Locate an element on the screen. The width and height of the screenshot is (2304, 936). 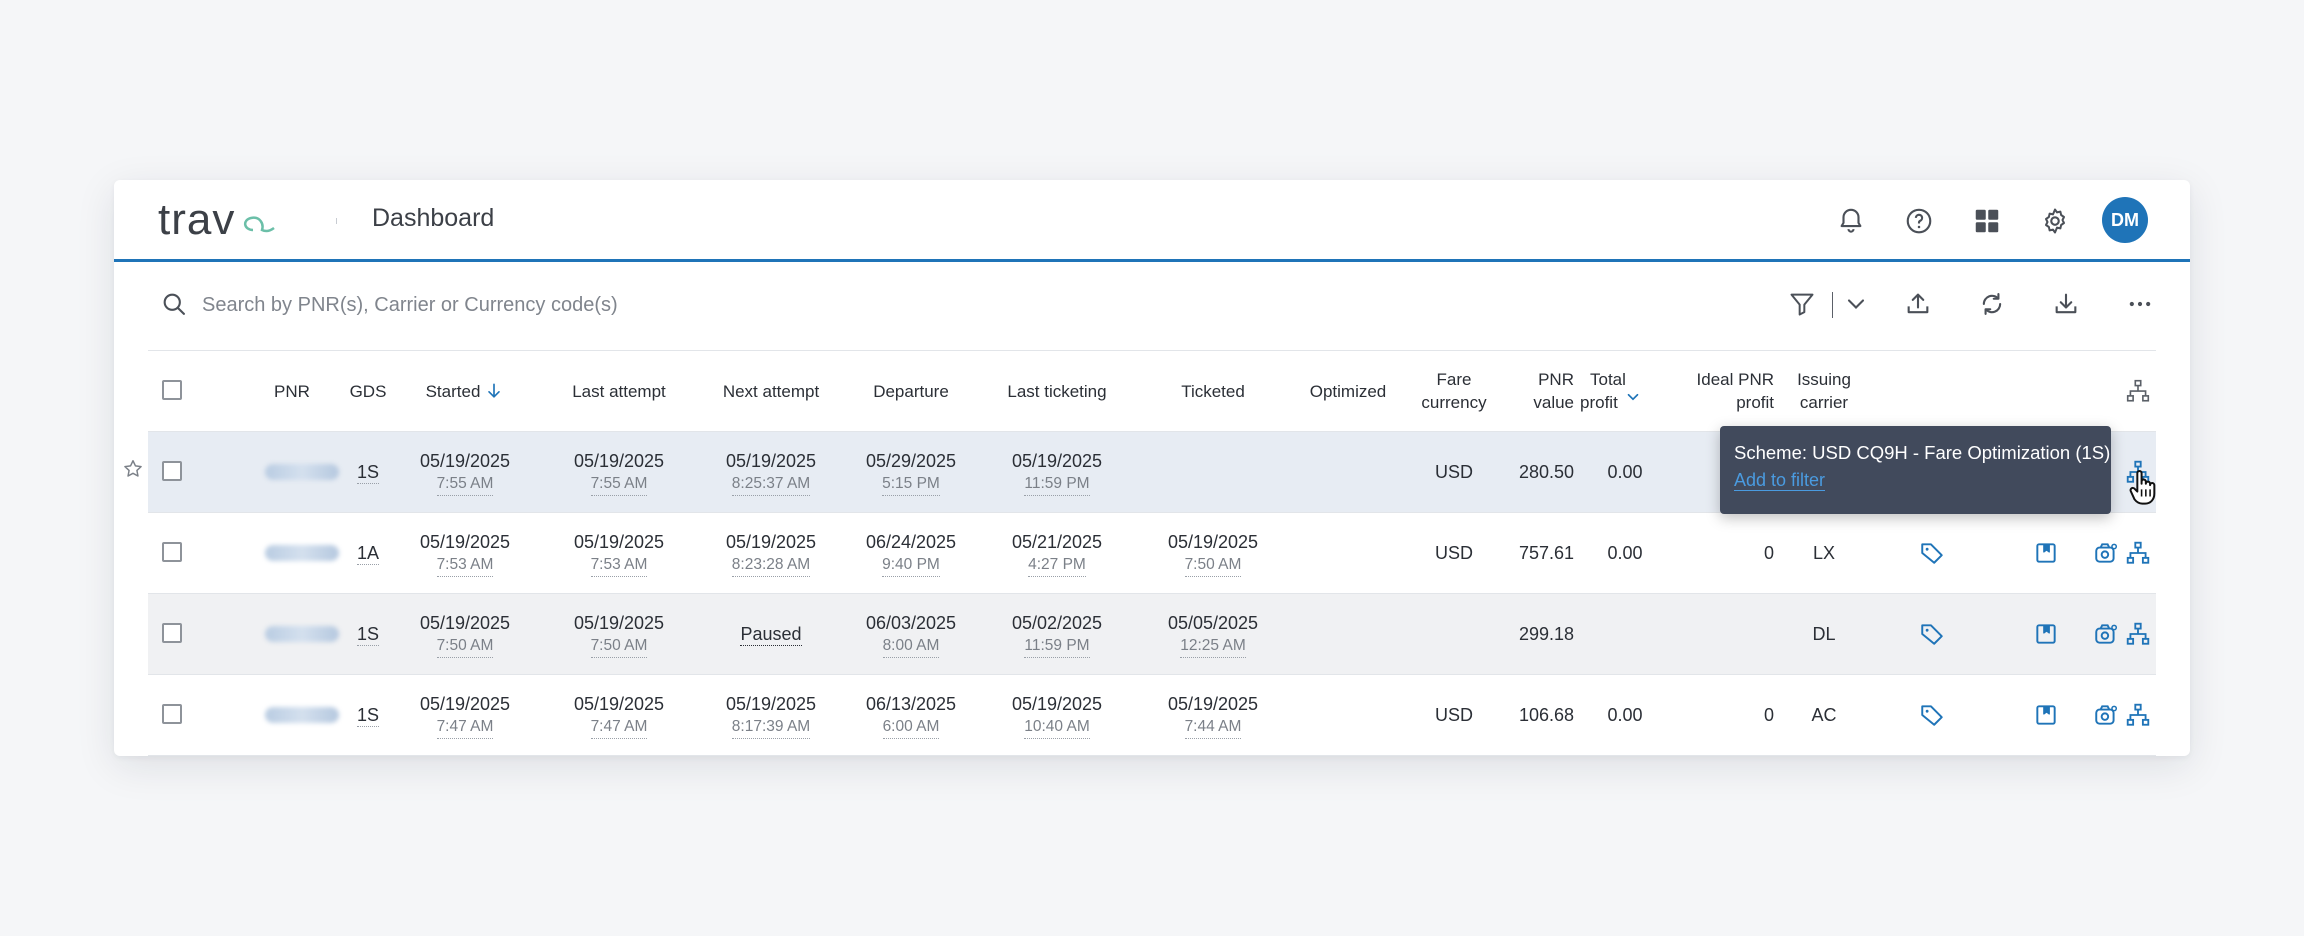
select-all-checkbox is located at coordinates (172, 390).